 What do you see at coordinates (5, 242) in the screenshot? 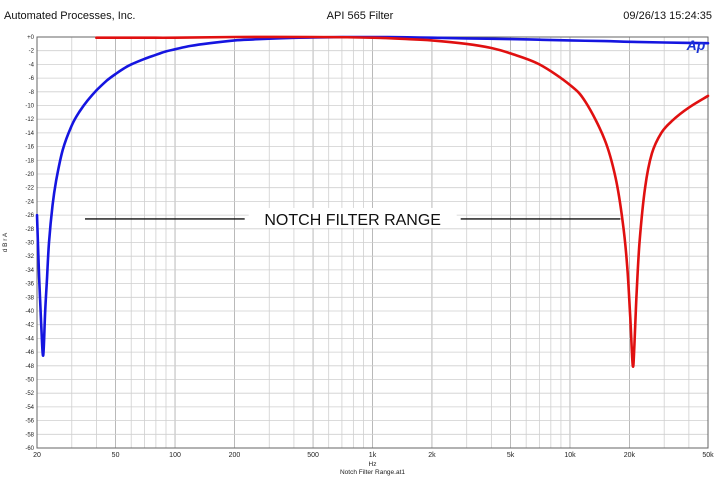
I see `y-axis-label: d B r A` at bounding box center [5, 242].